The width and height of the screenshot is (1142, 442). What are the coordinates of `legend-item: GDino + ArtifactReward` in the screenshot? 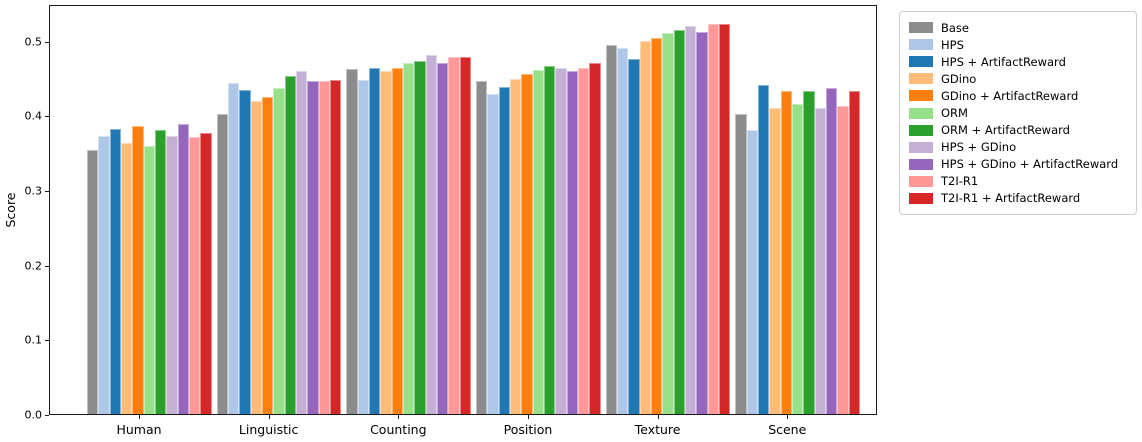 It's located at (1018, 95).